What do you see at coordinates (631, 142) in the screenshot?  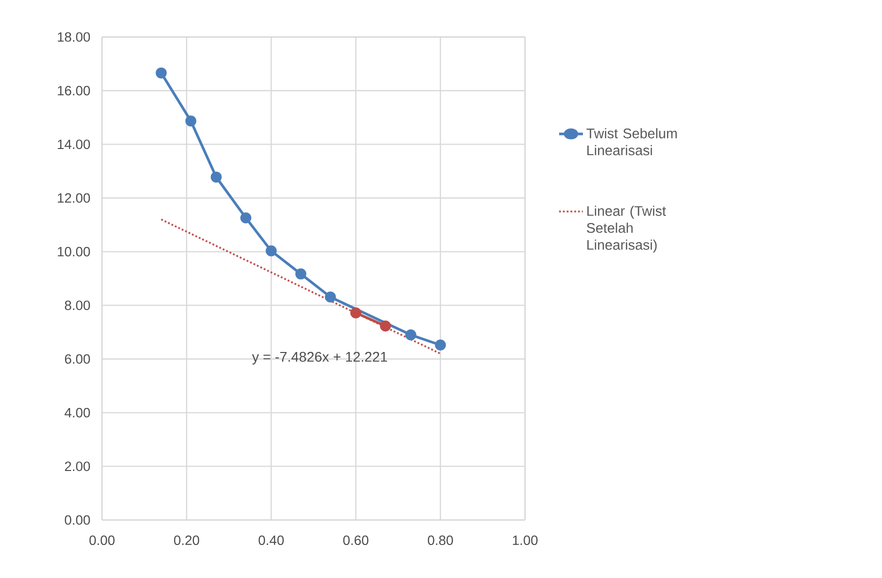 I see `legend-label: Twist Sebelum Linearisasi` at bounding box center [631, 142].